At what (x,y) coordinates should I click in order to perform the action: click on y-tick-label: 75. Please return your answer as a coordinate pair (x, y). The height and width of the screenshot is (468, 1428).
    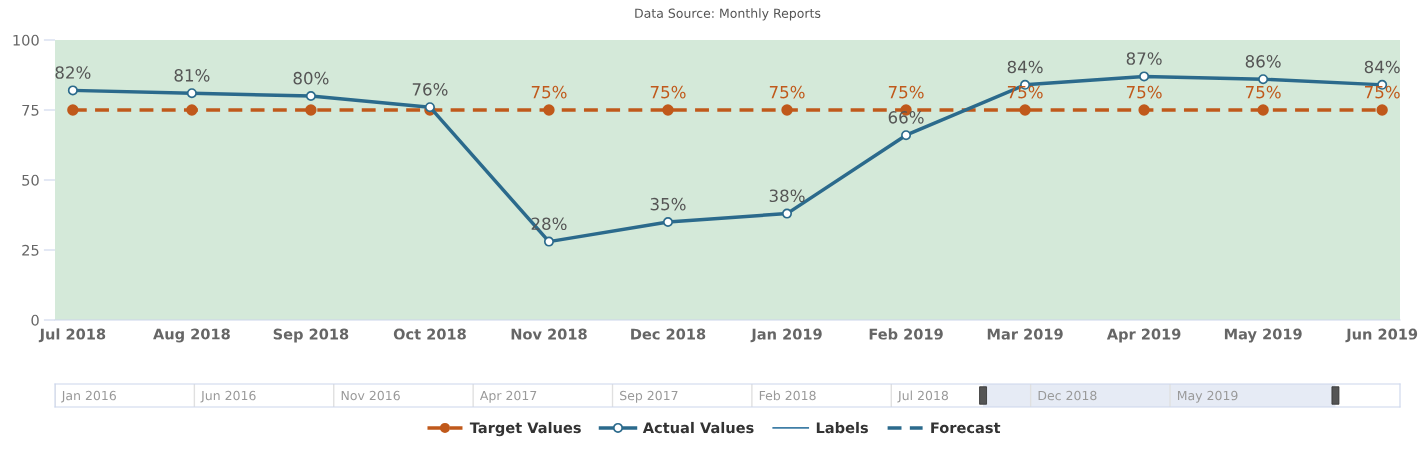
    Looking at the image, I should click on (30, 110).